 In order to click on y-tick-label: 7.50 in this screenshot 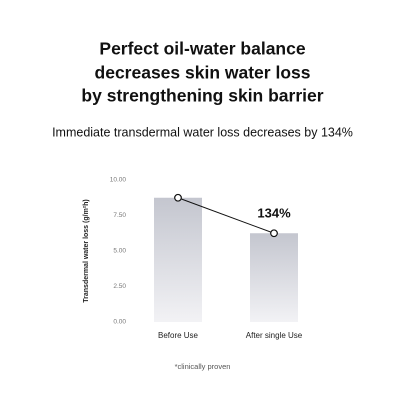, I will do `click(119, 215)`.